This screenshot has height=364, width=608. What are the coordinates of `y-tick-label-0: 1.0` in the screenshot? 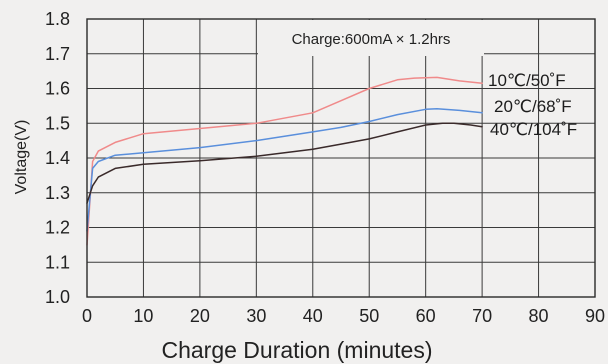 It's located at (57, 297).